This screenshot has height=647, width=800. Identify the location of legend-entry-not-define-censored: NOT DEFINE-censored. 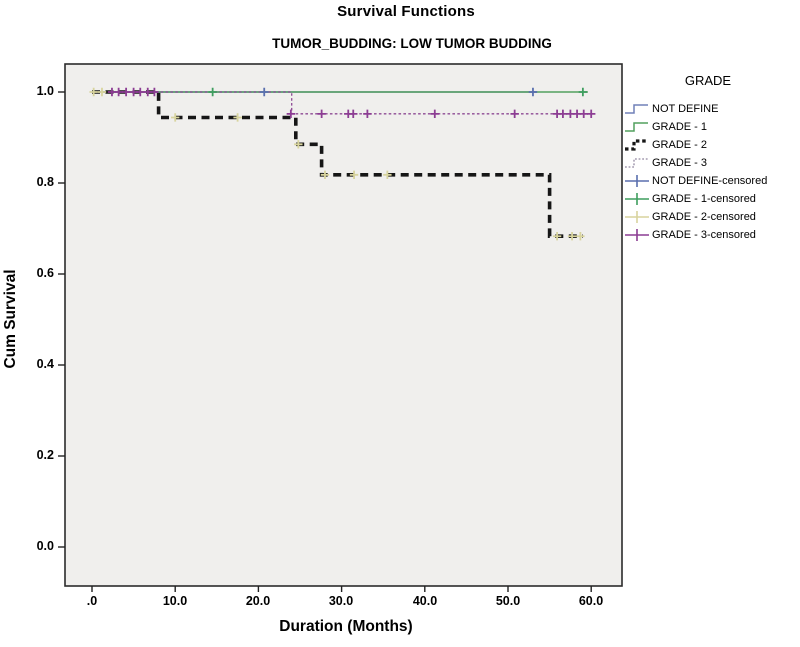
(695, 180).